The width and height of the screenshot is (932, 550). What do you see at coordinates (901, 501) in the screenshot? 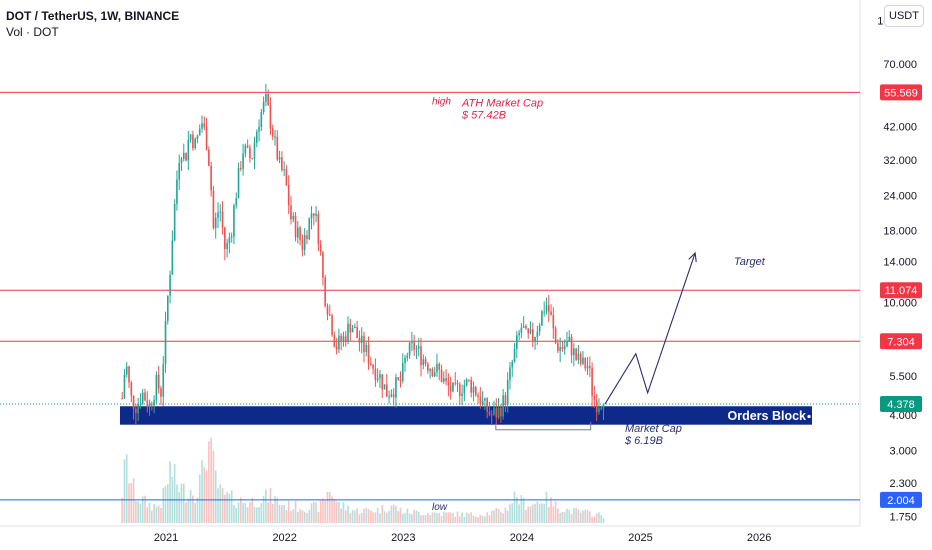
I see `level-badge-label: 2.004` at bounding box center [901, 501].